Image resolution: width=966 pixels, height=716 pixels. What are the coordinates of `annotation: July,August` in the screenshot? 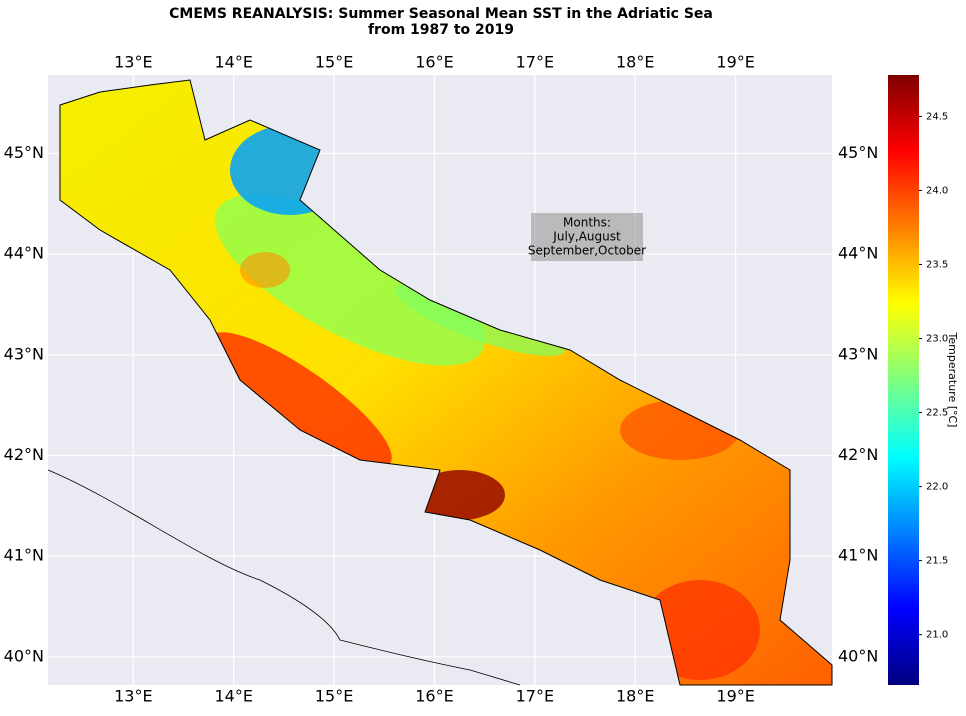 It's located at (586, 237).